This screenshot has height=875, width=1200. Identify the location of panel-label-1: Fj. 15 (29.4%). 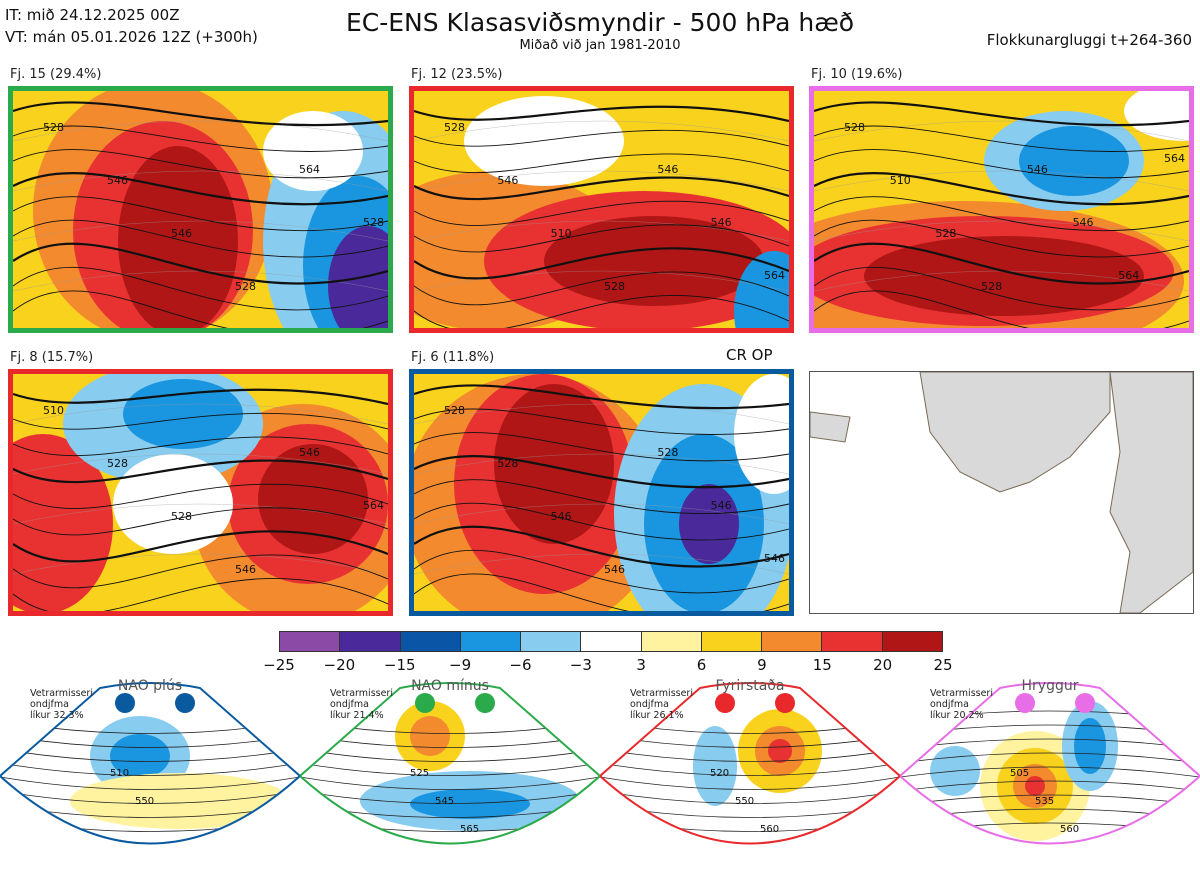
(56, 74).